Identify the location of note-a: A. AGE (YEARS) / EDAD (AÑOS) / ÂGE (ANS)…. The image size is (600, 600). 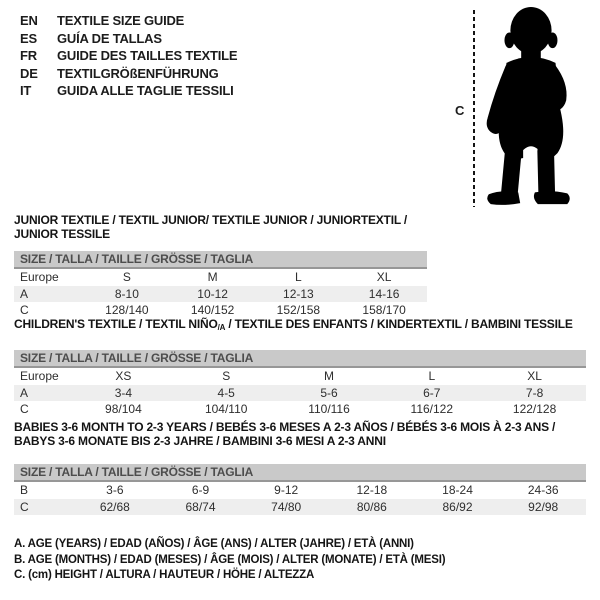
(214, 544).